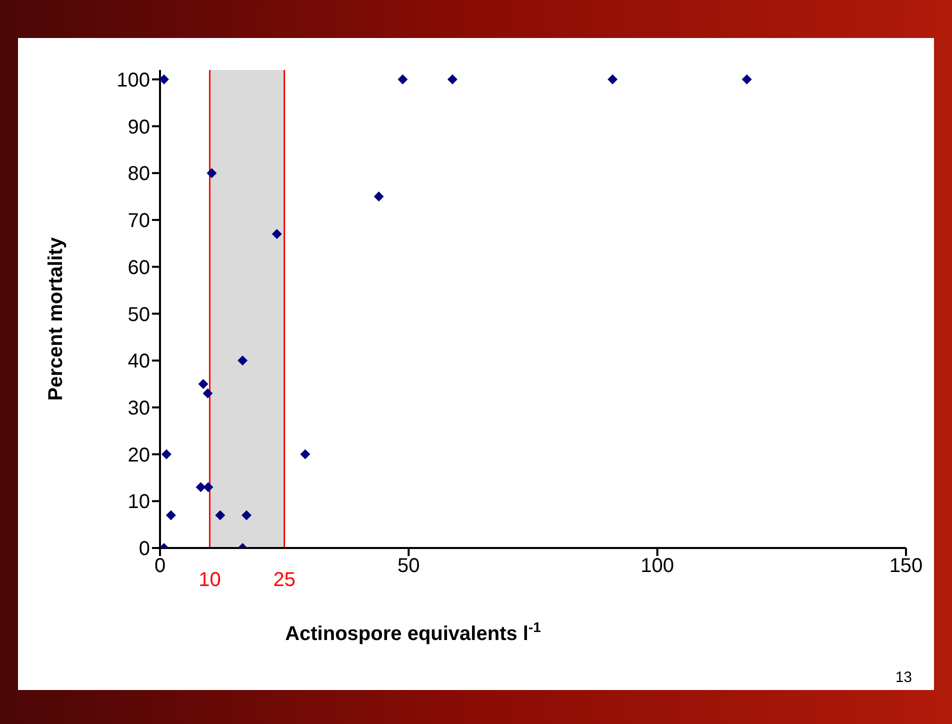  I want to click on ref-line-label: 10, so click(209, 580).